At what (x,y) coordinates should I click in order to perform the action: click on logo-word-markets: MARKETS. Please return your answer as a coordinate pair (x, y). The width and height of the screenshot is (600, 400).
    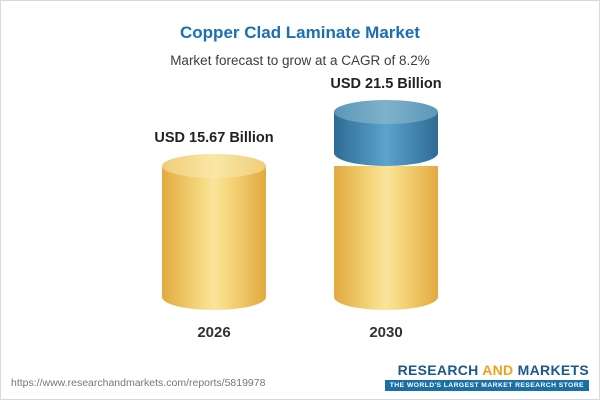
    Looking at the image, I should click on (553, 370).